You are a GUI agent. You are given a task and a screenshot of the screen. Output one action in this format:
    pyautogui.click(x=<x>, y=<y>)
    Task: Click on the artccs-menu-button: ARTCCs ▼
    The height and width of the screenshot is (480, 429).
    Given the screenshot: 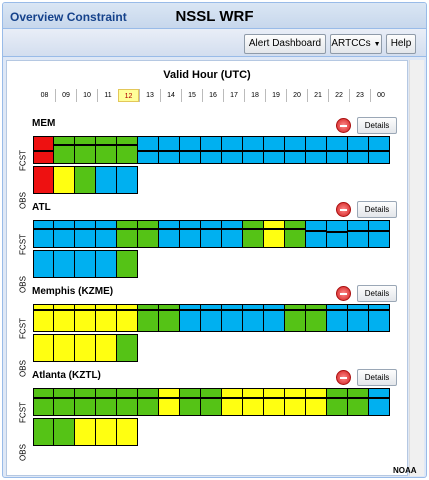 What is the action you would take?
    pyautogui.click(x=356, y=44)
    